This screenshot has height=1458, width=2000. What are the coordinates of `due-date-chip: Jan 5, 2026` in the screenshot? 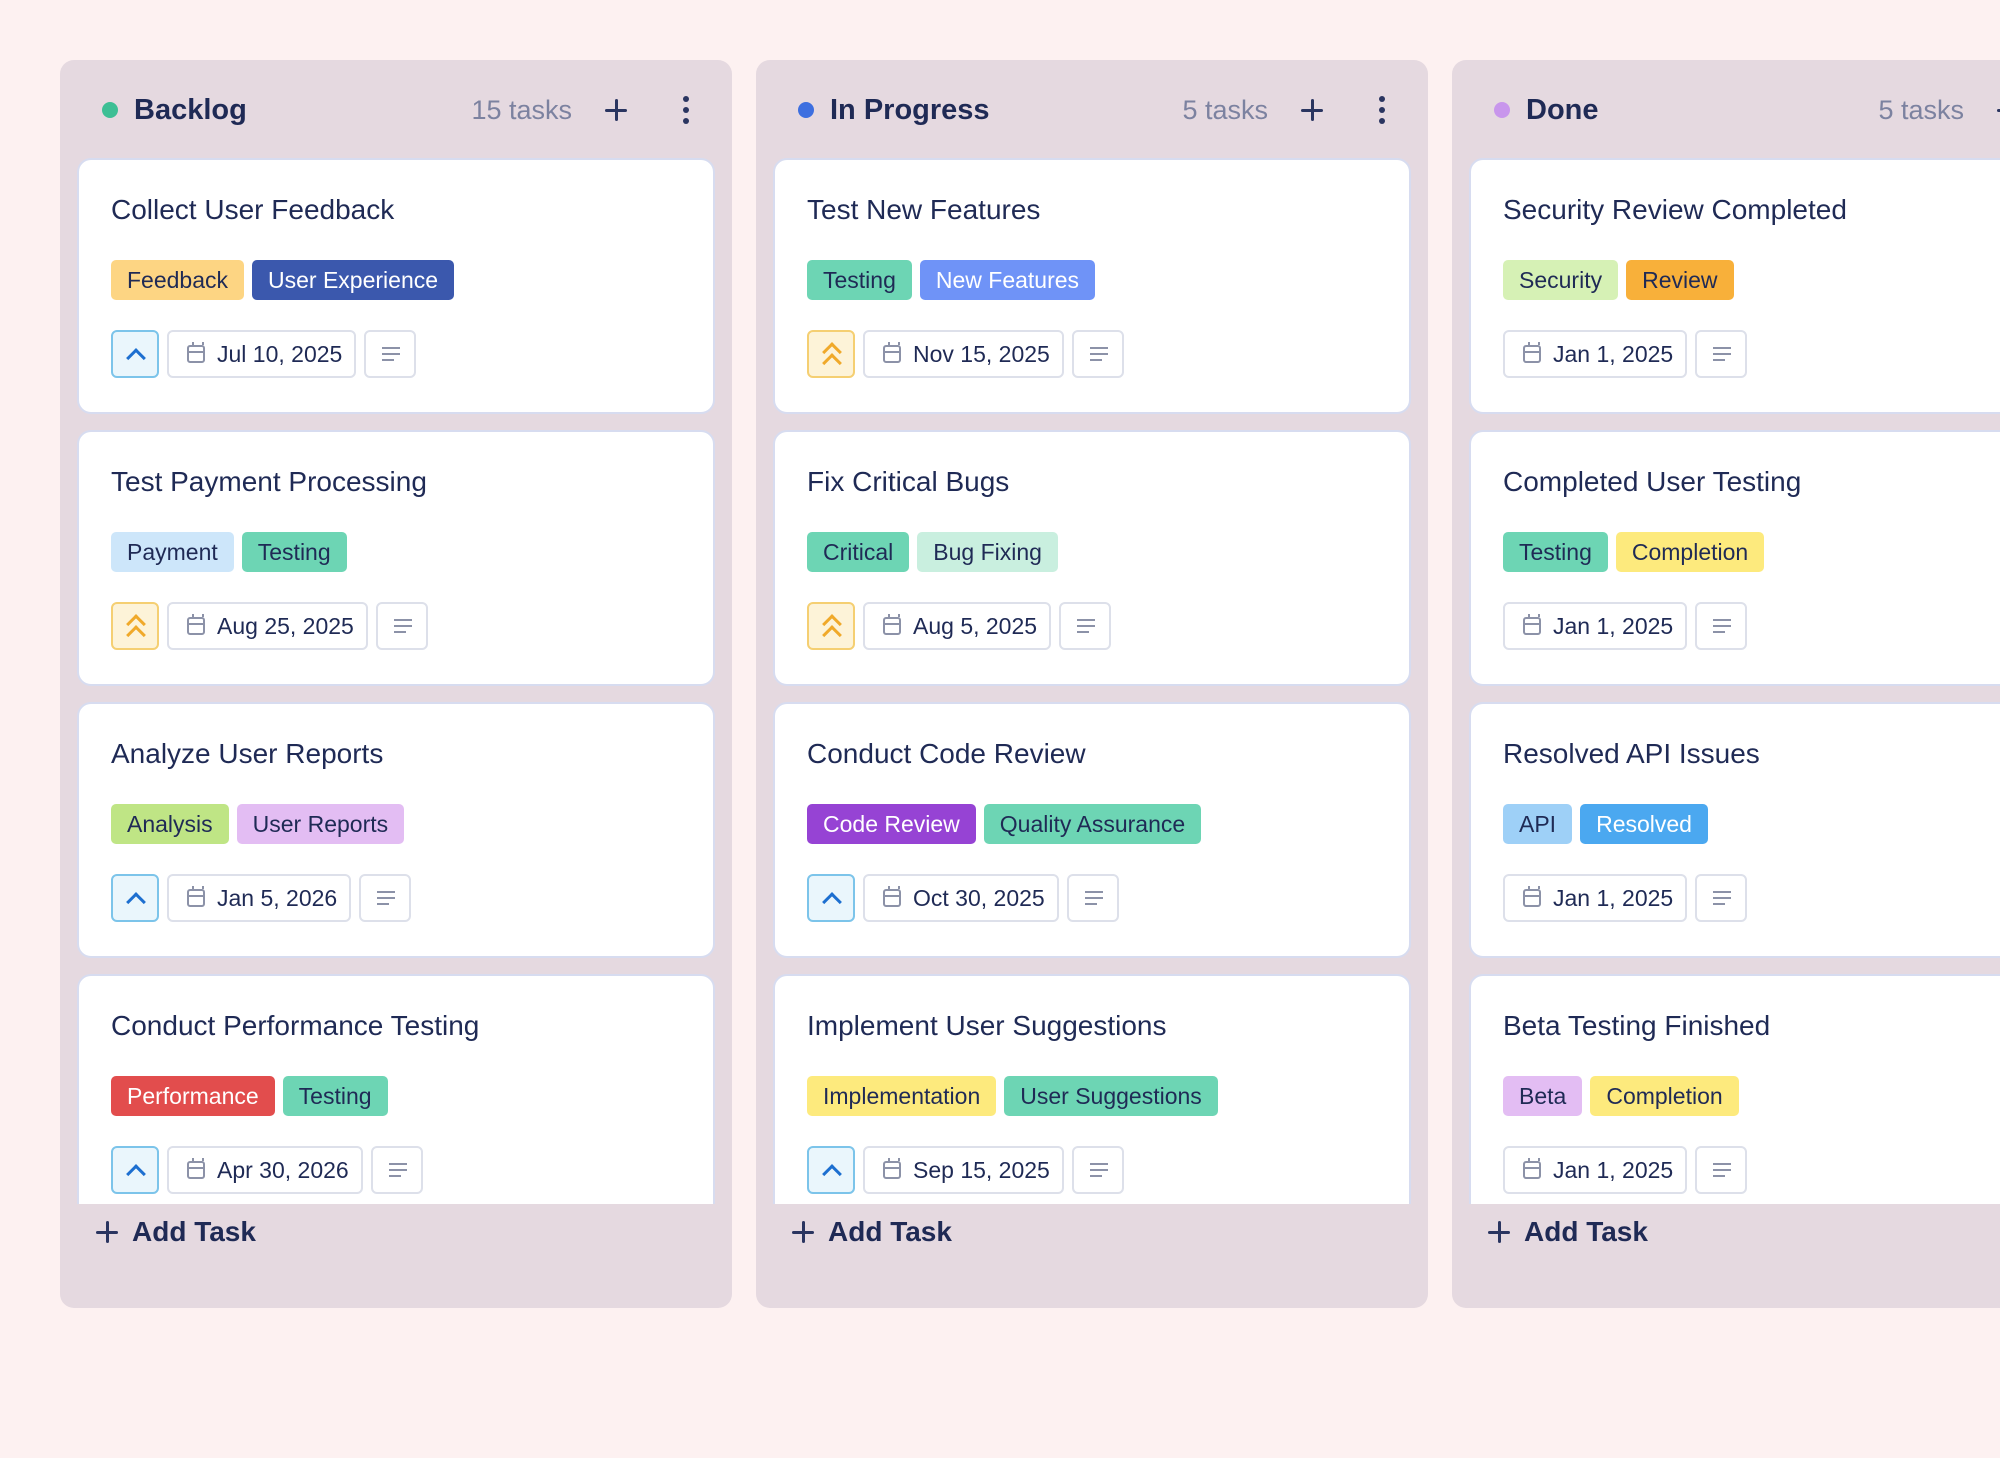 It's located at (259, 898).